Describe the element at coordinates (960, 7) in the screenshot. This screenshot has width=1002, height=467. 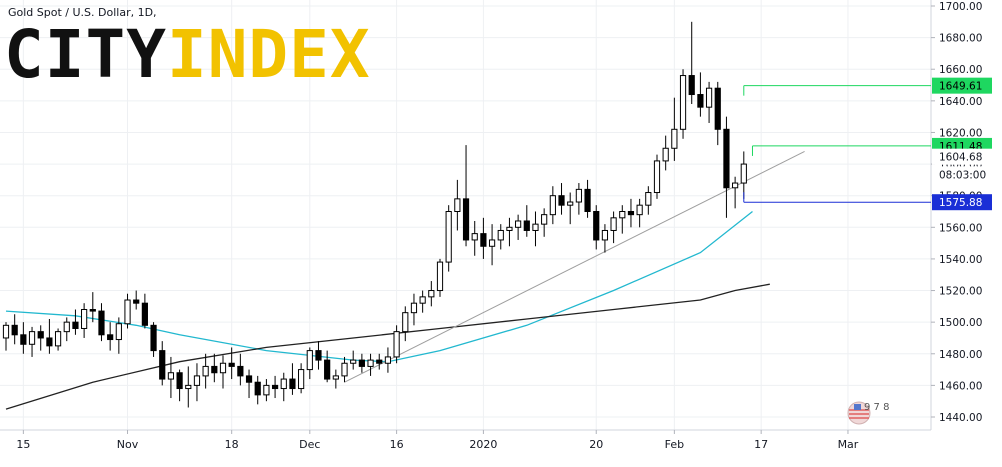
I see `y-tick-label: 1700.00` at that location.